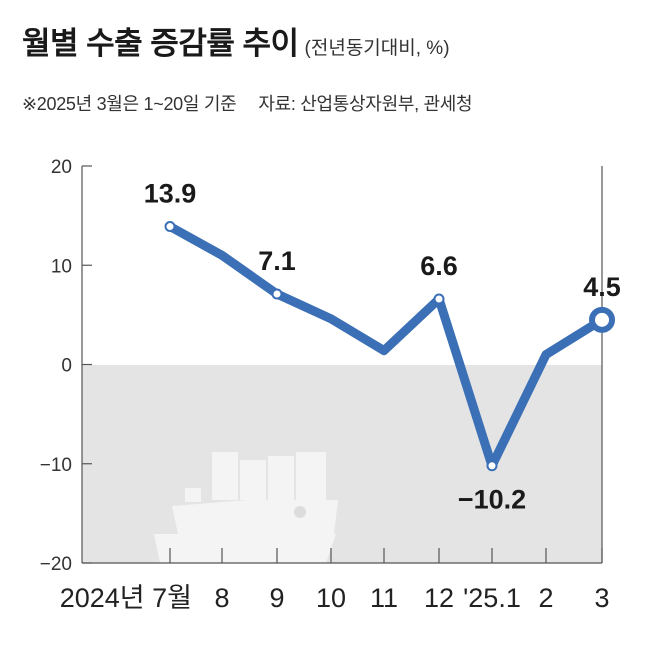 The image size is (650, 645). I want to click on x-tick-label: '25.1, so click(492, 598).